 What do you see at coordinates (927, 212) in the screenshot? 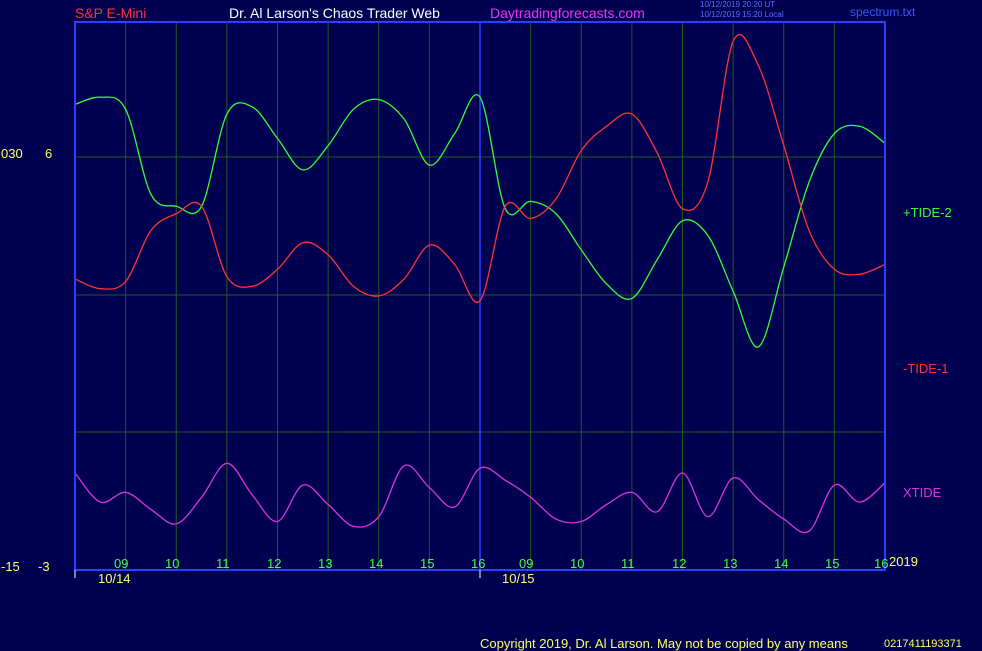
I see `series-label-tide-plus: +TIDE-2` at bounding box center [927, 212].